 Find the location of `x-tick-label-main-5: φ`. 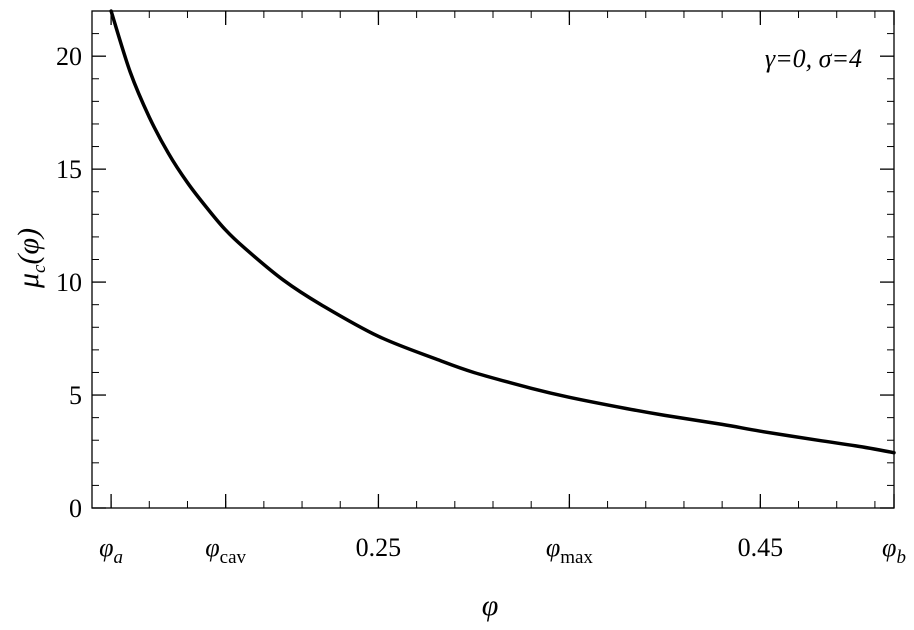

x-tick-label-main-5: φ is located at coordinates (889, 547).